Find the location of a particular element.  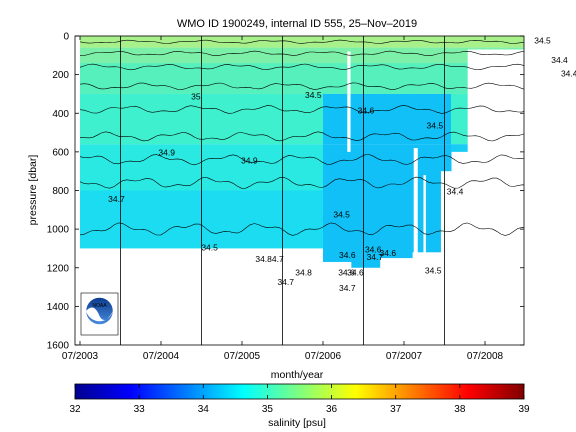

noaa-wave-icon is located at coordinates (99, 314).